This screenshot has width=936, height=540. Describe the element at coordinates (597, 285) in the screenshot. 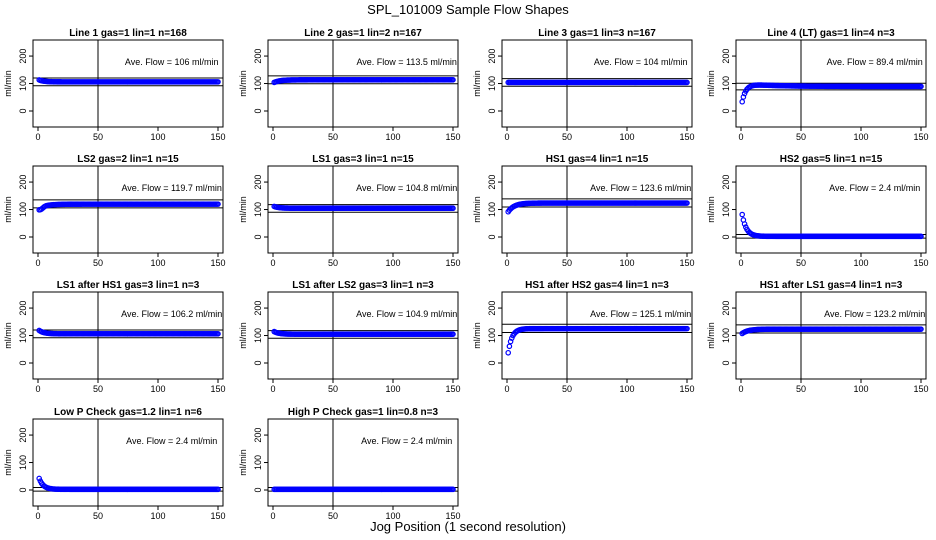

I see `panel-title: HS1 after HS2 gas=4 lin=1 n=3` at that location.